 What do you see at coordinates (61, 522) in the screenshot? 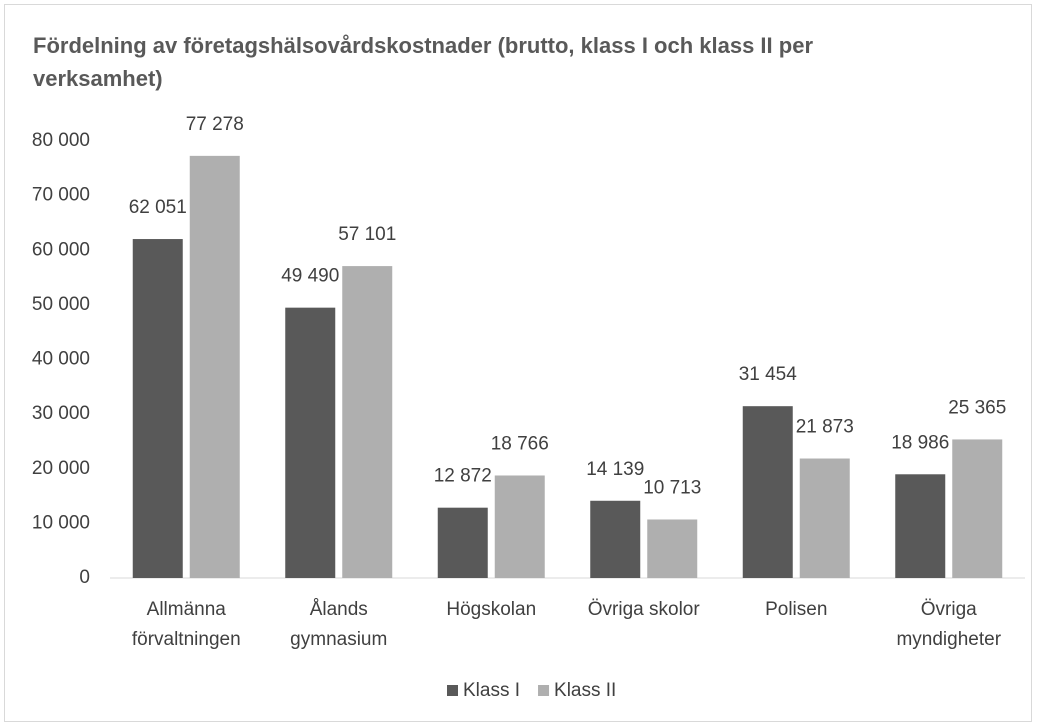
I see `y-tick-label: 10 000` at bounding box center [61, 522].